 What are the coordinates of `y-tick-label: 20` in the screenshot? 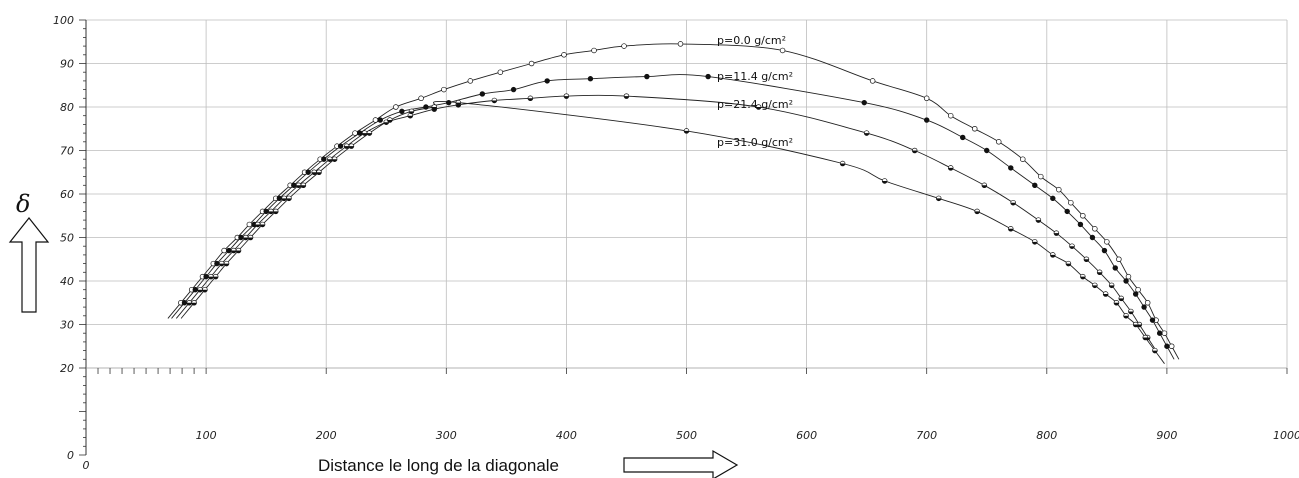 It's located at (67, 368).